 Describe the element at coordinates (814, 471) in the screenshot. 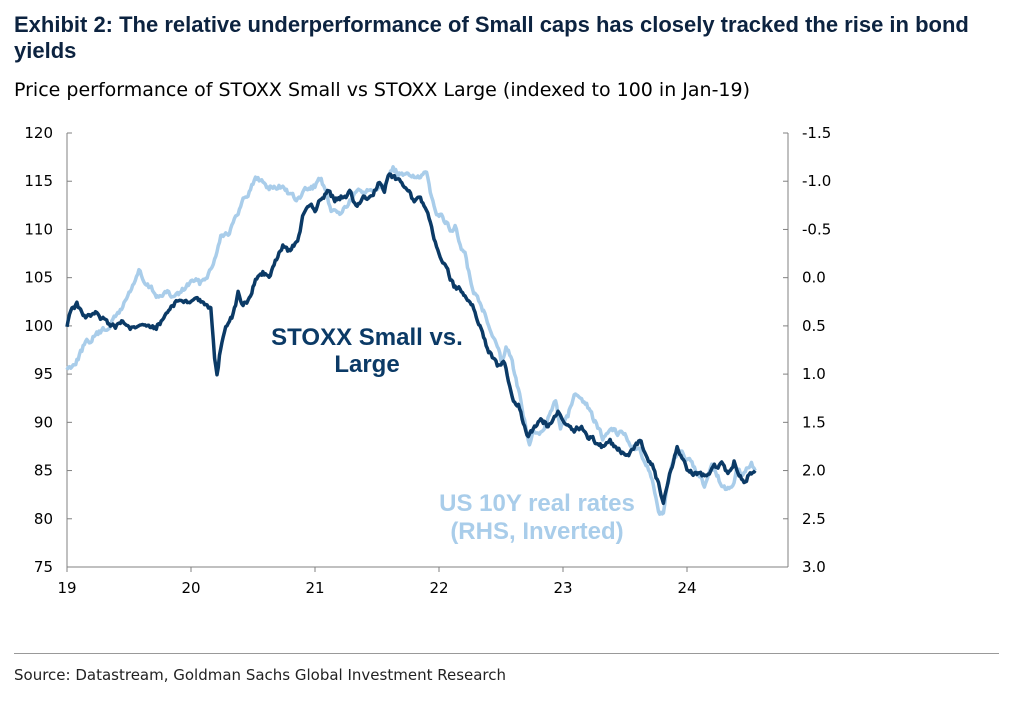

I see `right-y-tick-label: 2.0` at that location.